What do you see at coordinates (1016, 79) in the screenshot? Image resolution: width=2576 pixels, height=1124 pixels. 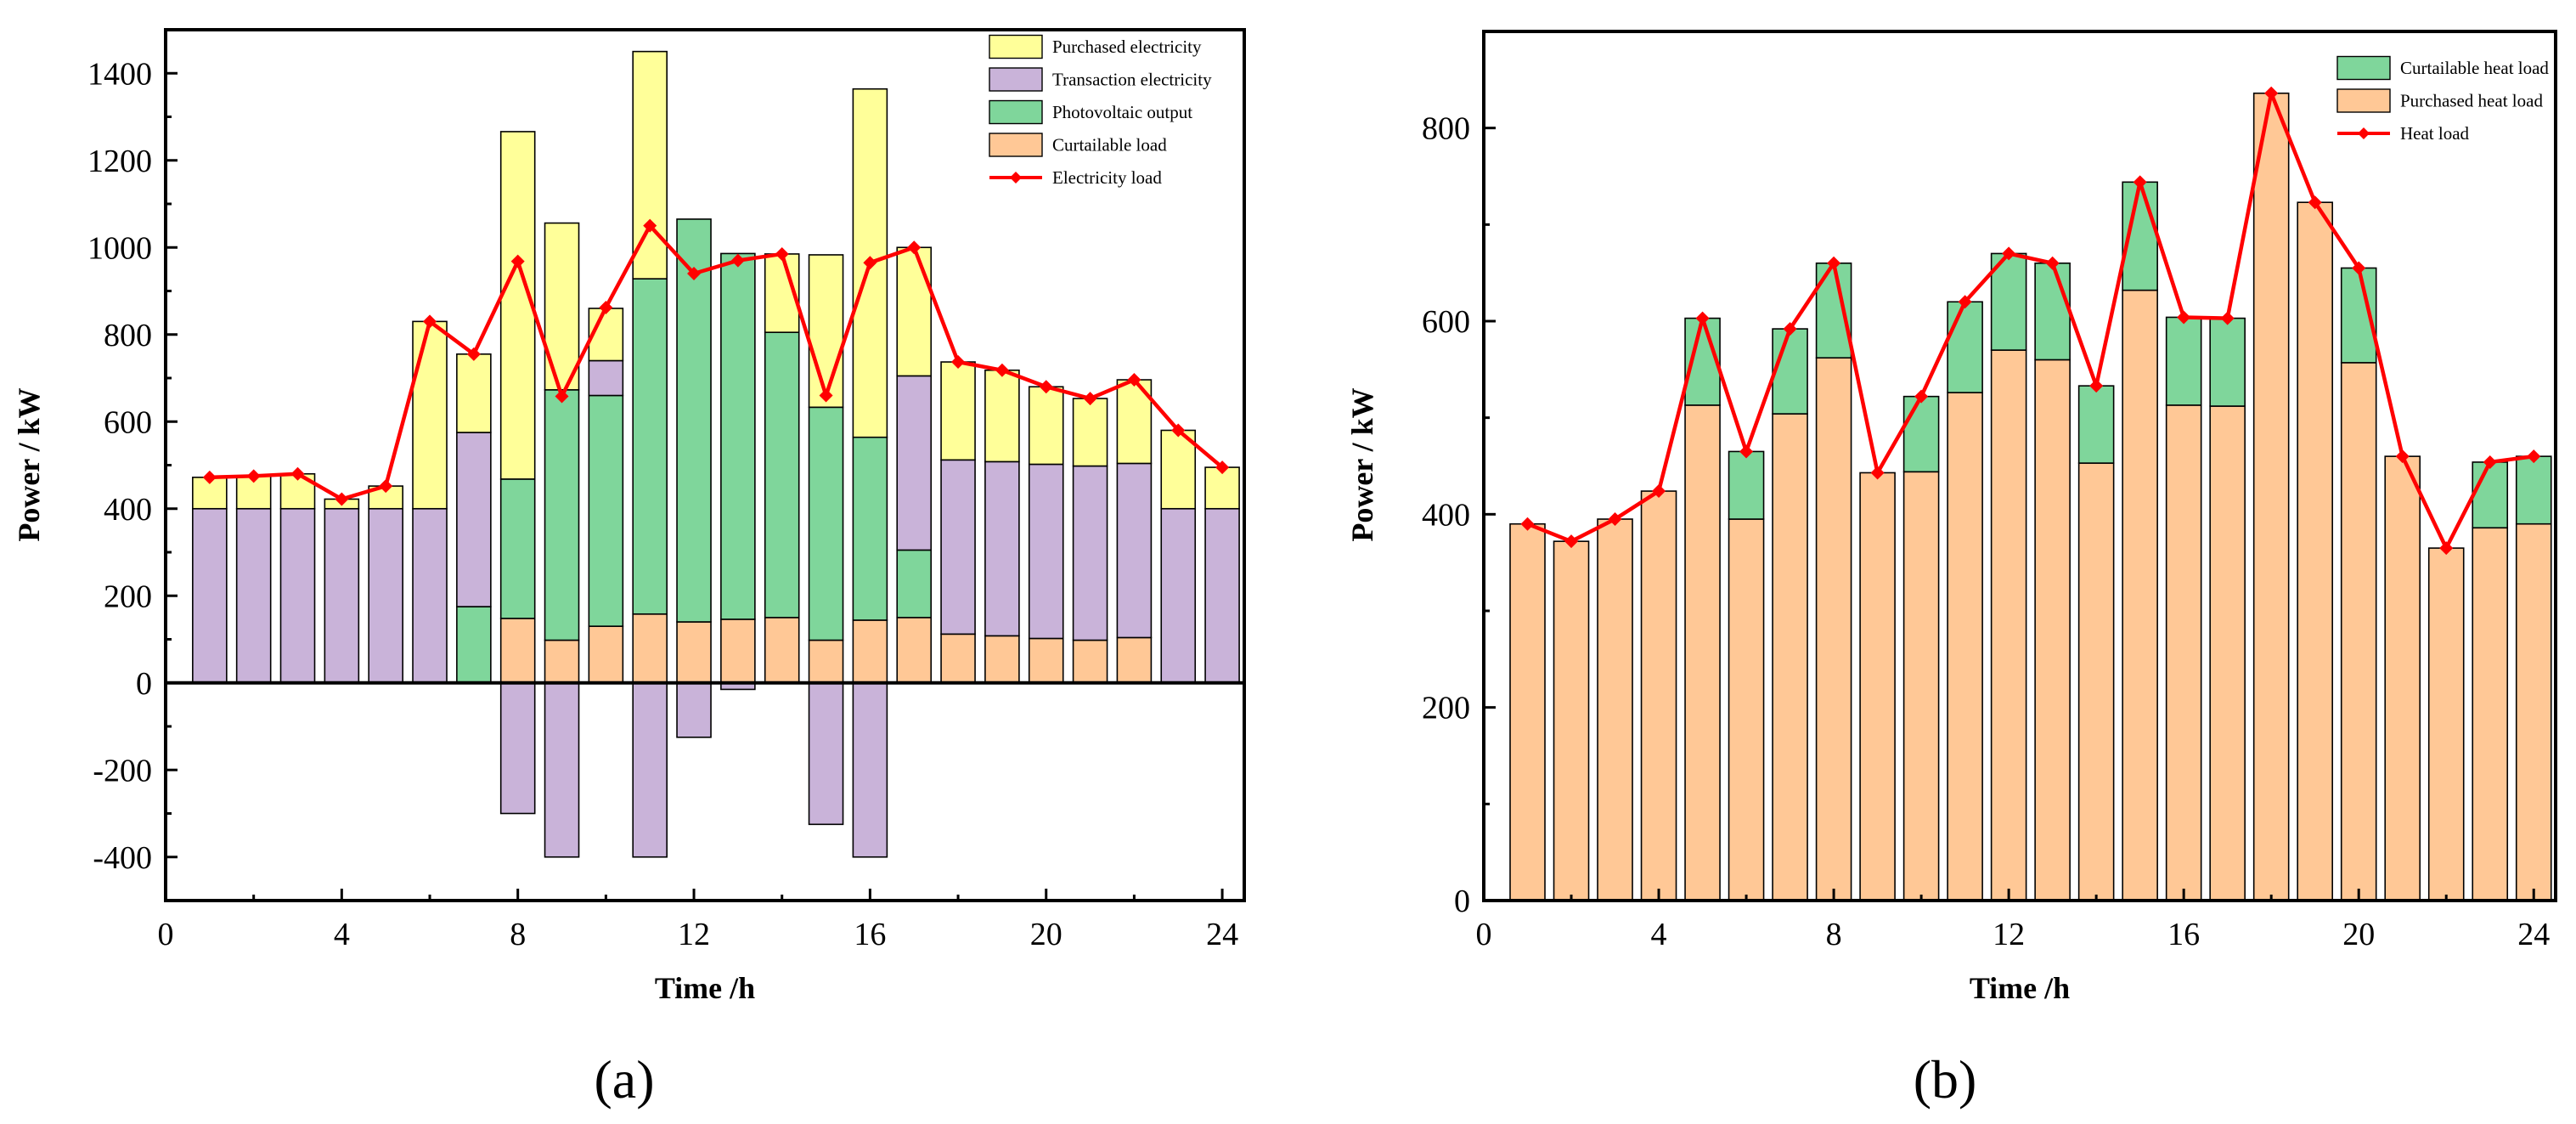 I see `legend-swatch-transaction-electricity` at bounding box center [1016, 79].